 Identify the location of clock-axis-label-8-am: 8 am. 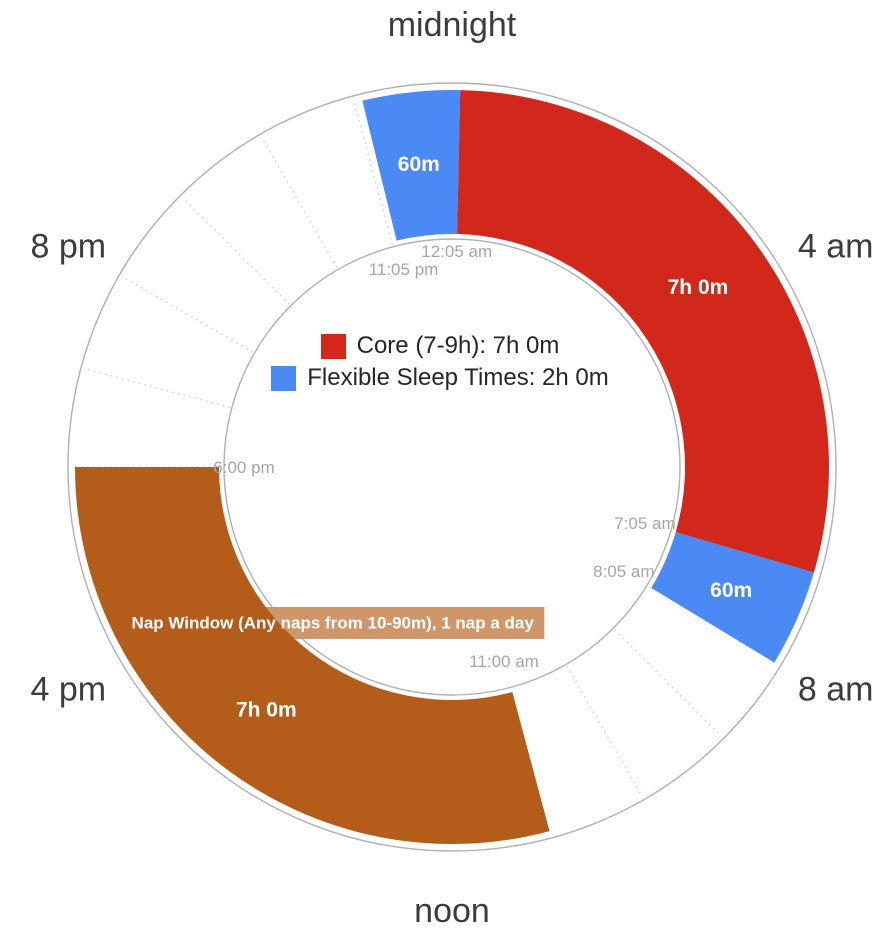
(836, 689).